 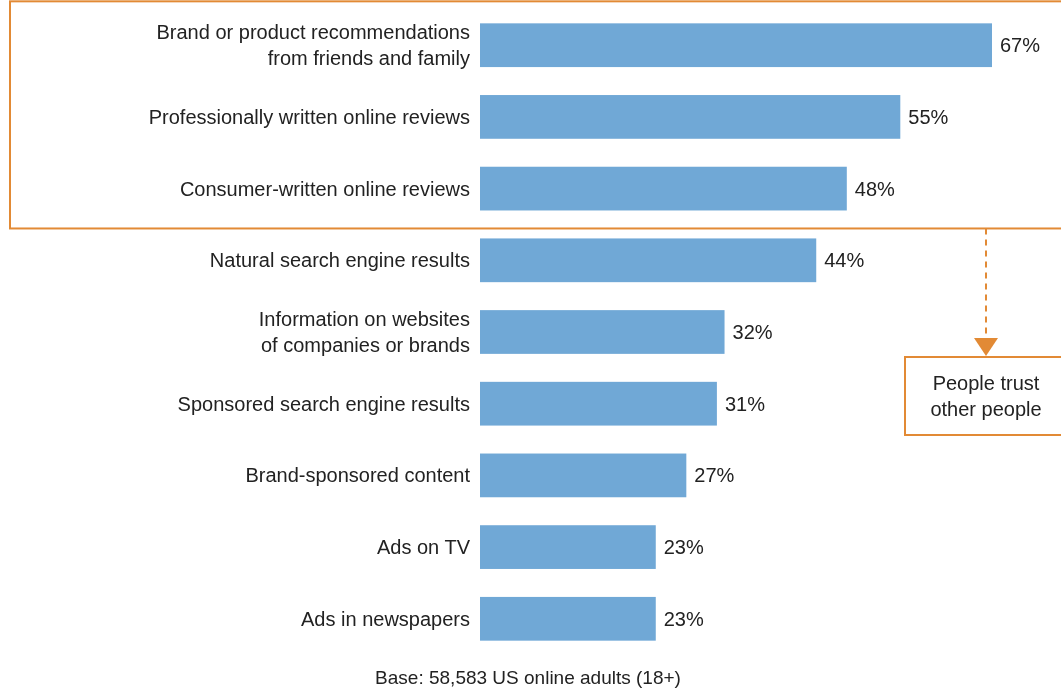 What do you see at coordinates (358, 475) in the screenshot?
I see `y-tick-label: Brand-sponsored content` at bounding box center [358, 475].